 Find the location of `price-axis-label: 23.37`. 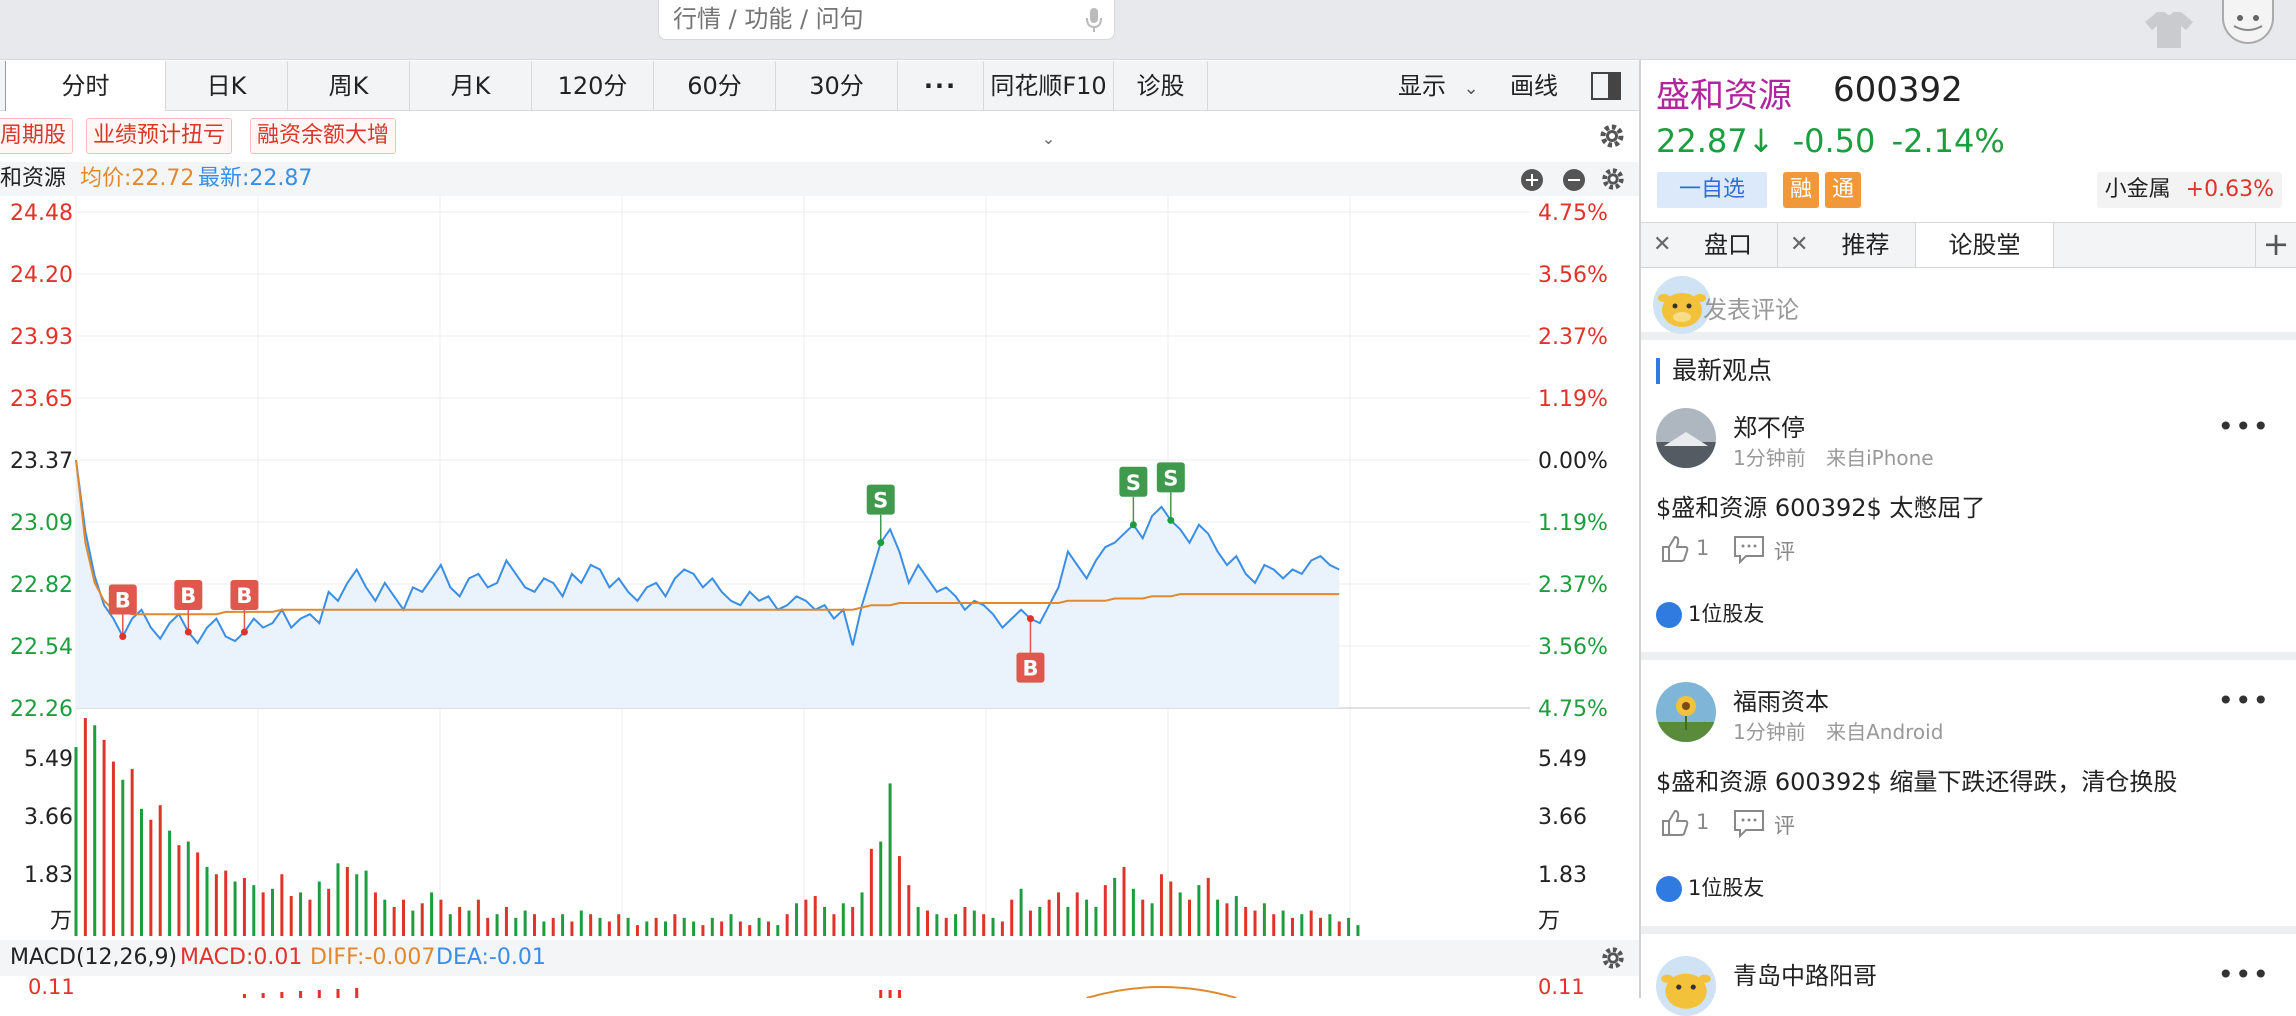

price-axis-label: 23.37 is located at coordinates (41, 461).